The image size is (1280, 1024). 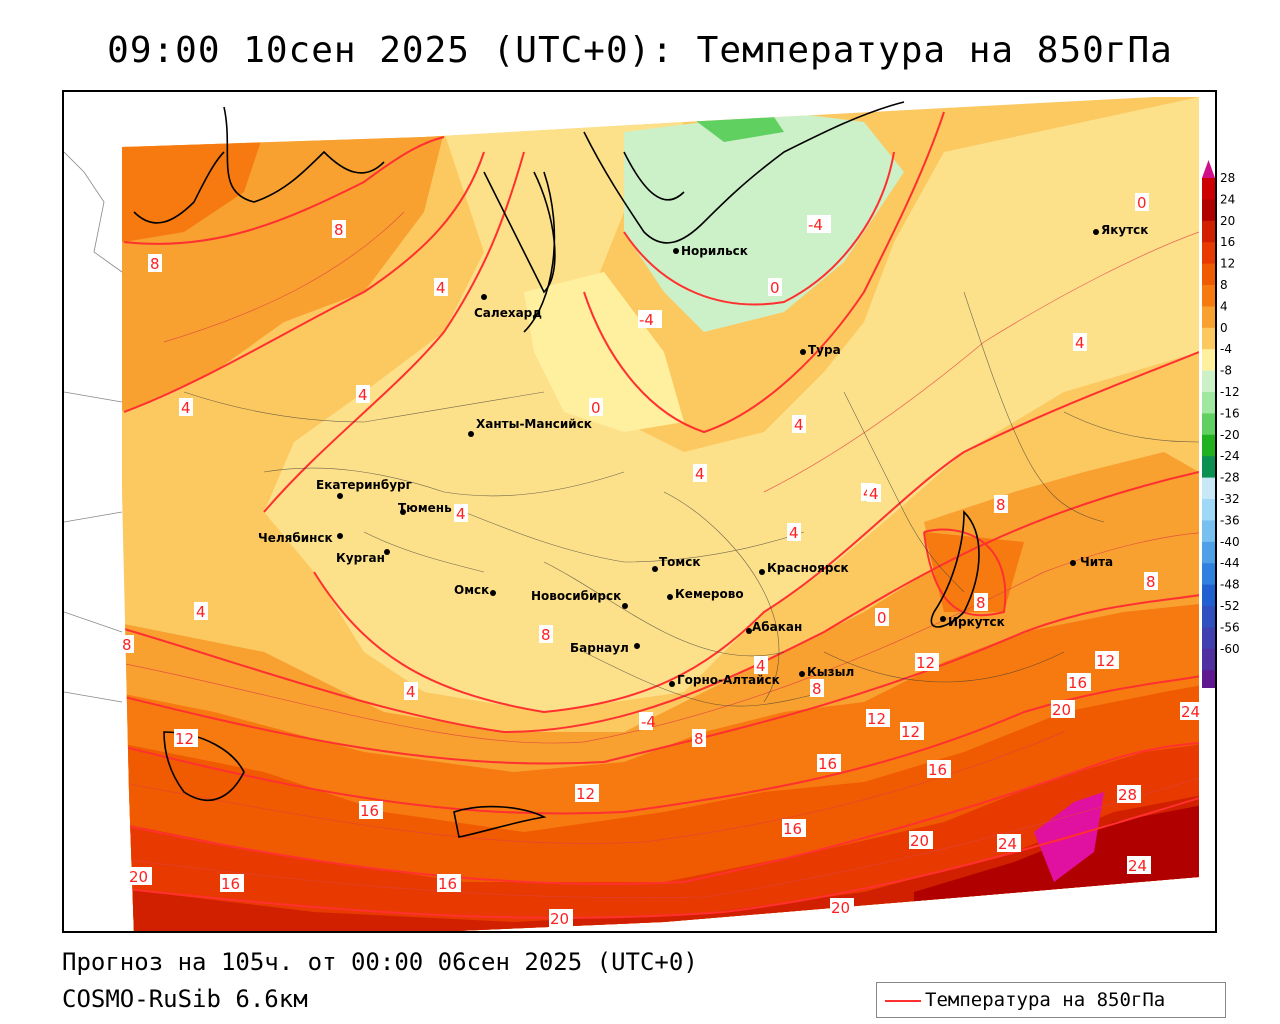 I want to click on city-label: Горно-Алтайск, so click(x=728, y=680).